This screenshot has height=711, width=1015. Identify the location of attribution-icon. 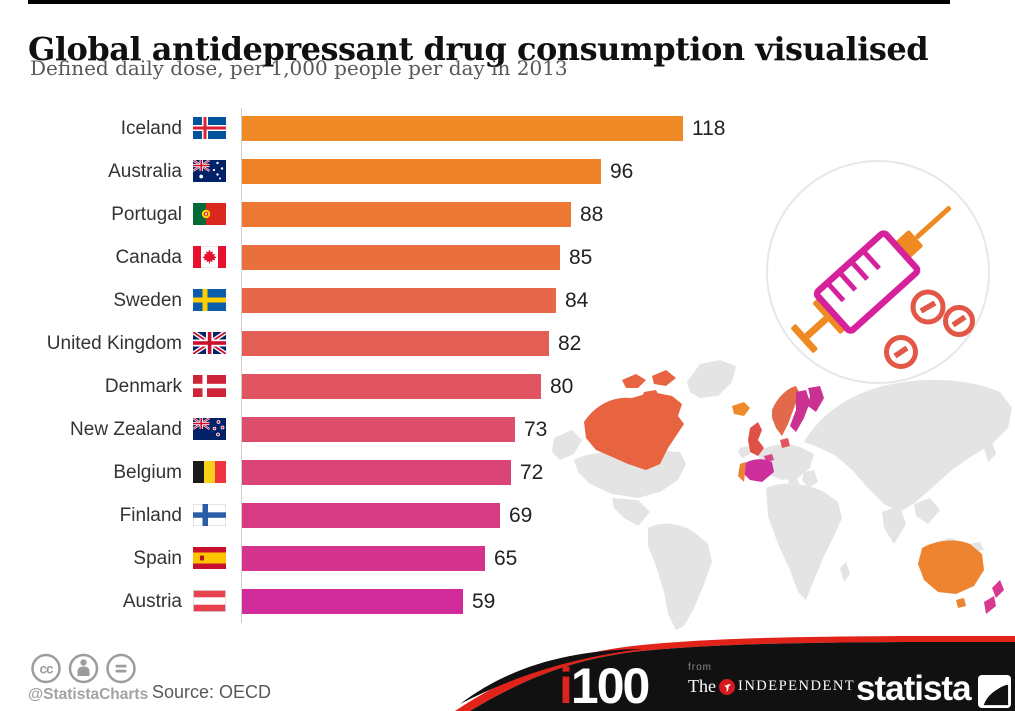
(83, 668).